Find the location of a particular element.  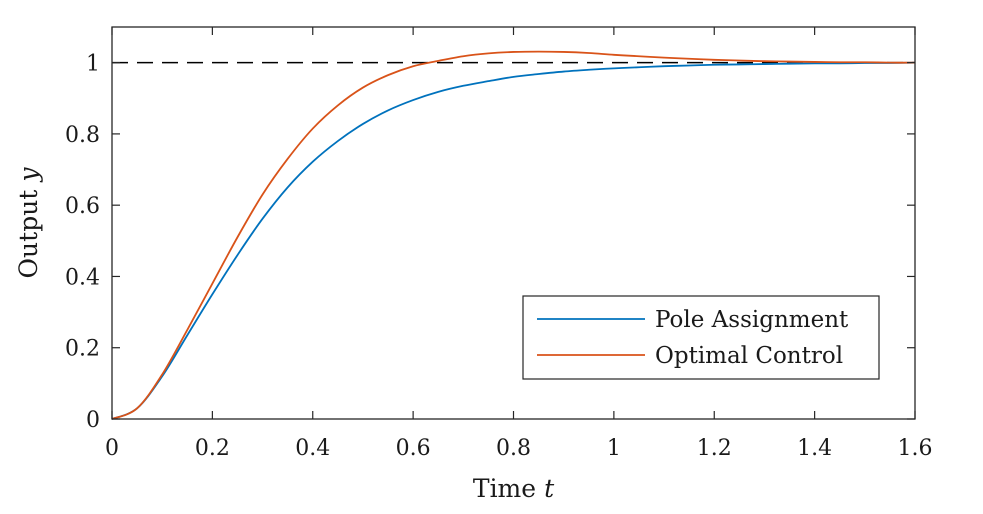

x-tick-label: 0.4 is located at coordinates (312, 448).